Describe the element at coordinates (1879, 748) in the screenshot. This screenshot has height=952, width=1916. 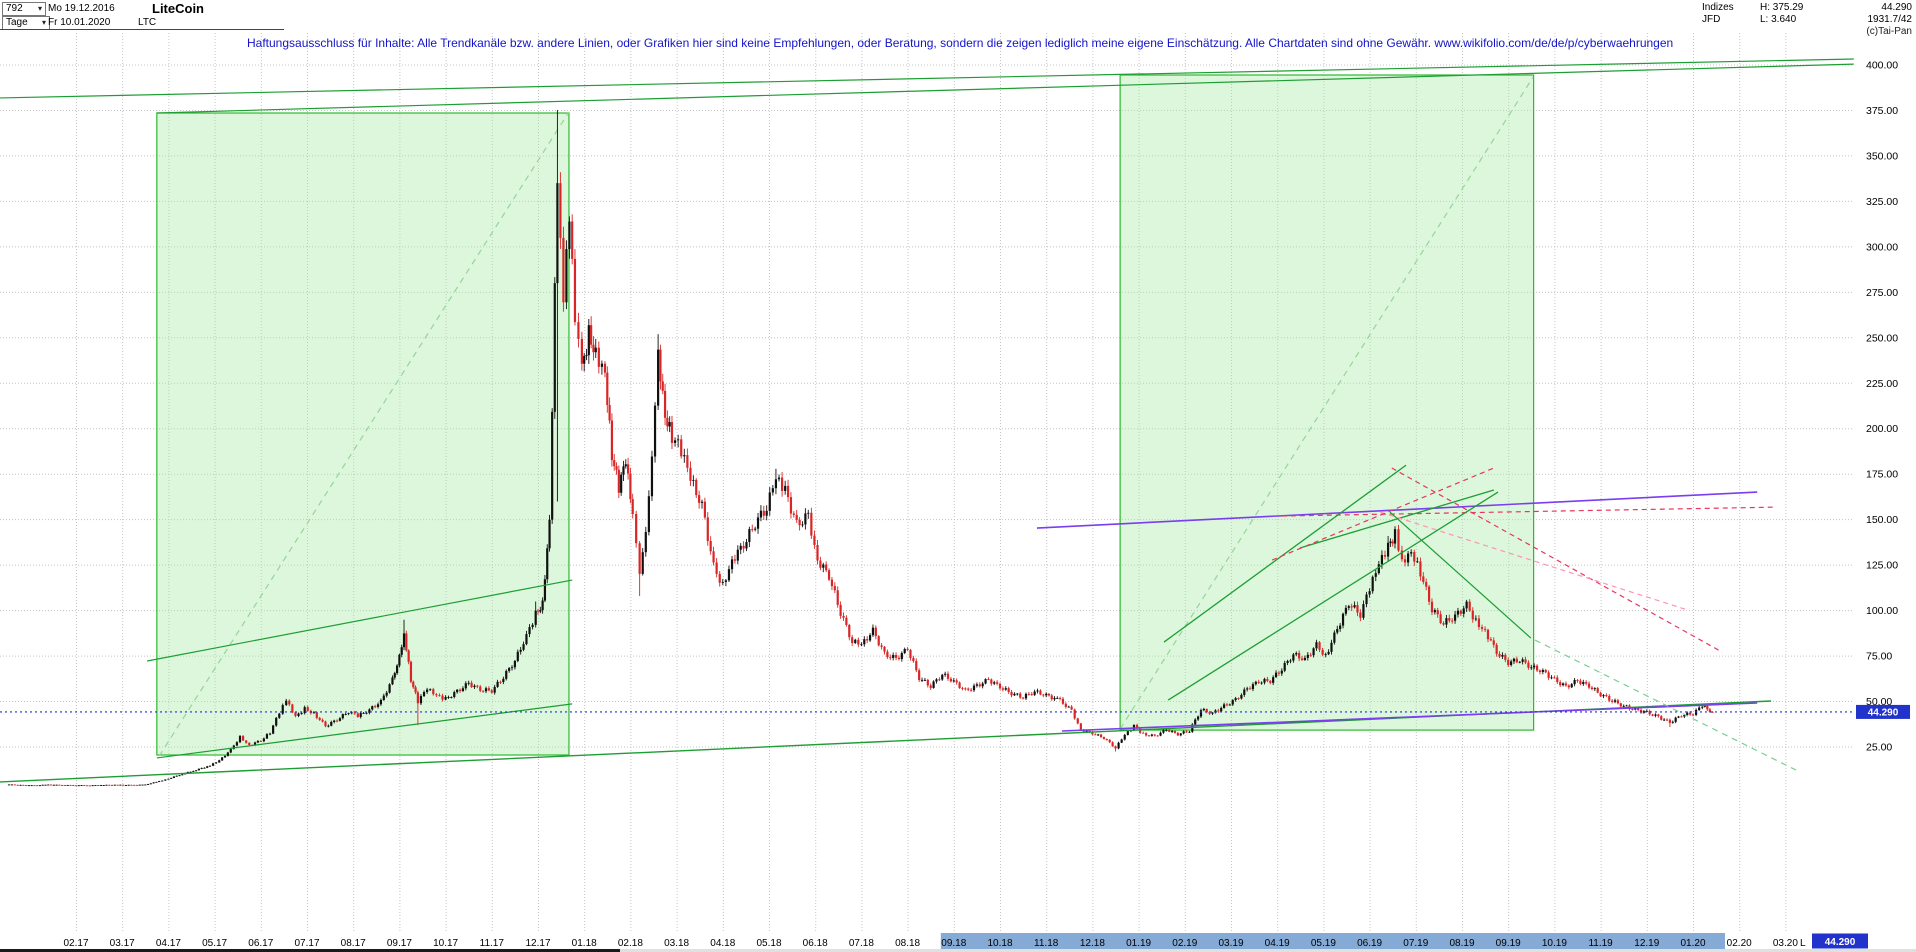
I see `price-tick-label: 25.00` at that location.